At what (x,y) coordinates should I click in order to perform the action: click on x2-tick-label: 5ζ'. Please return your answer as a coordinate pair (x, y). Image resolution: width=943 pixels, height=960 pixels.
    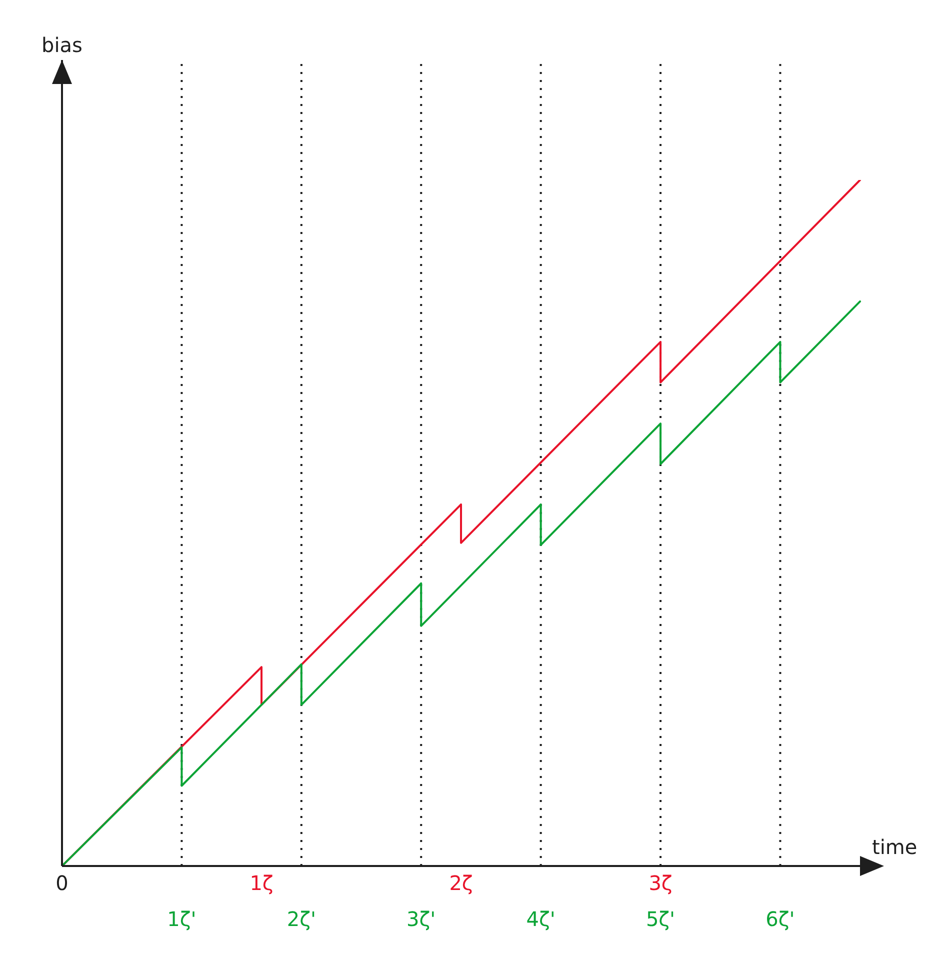
    Looking at the image, I should click on (661, 919).